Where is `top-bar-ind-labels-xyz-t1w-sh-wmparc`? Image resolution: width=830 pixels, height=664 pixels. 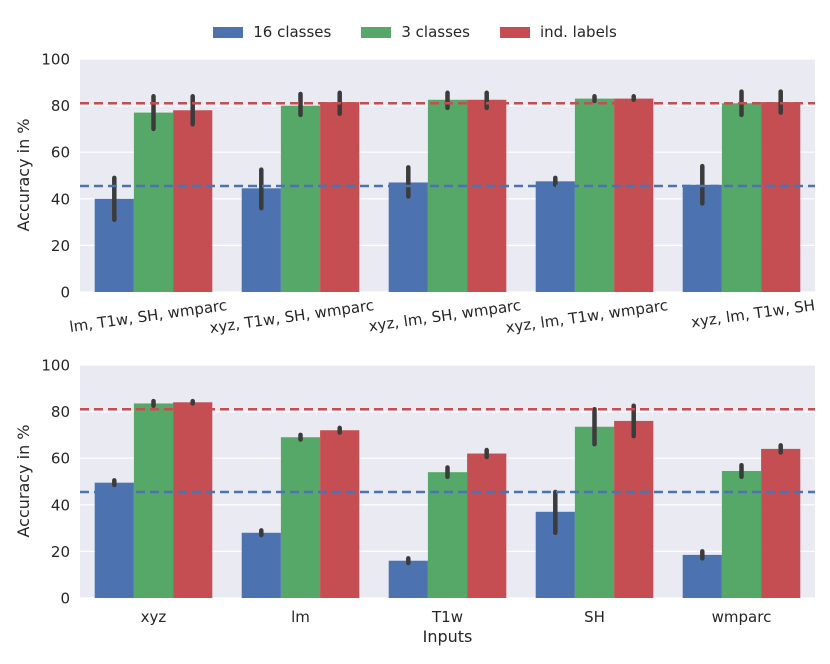
top-bar-ind-labels-xyz-t1w-sh-wmparc is located at coordinates (340, 197).